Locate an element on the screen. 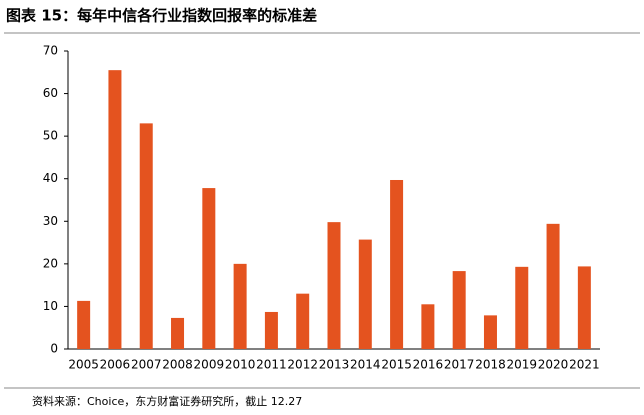  x-tick-label: 2005 is located at coordinates (83, 365).